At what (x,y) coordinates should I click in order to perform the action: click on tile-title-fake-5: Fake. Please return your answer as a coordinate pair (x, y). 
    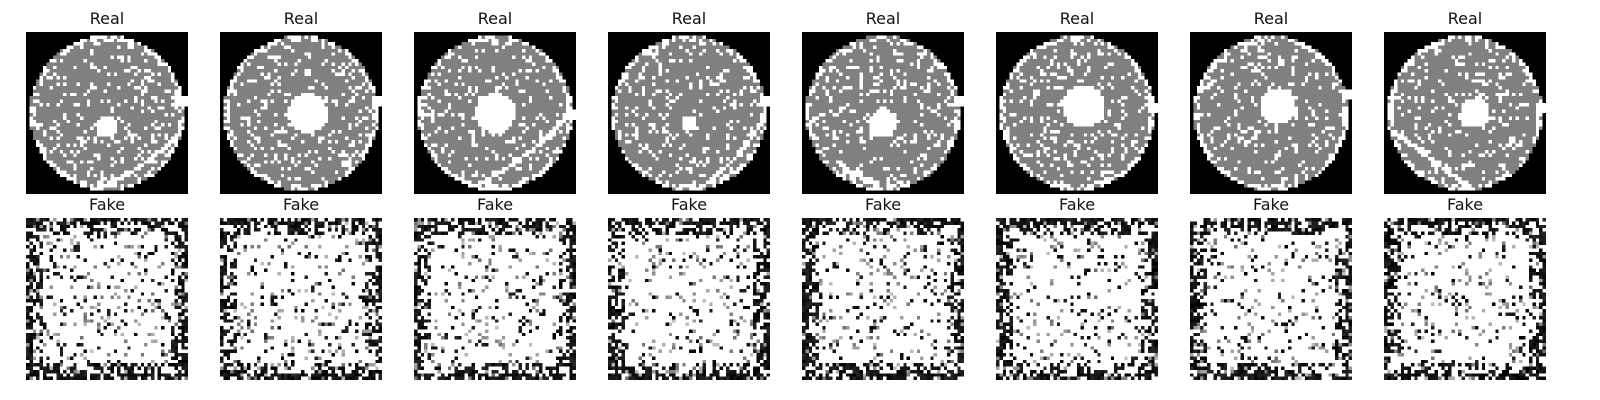
    Looking at the image, I should click on (883, 204).